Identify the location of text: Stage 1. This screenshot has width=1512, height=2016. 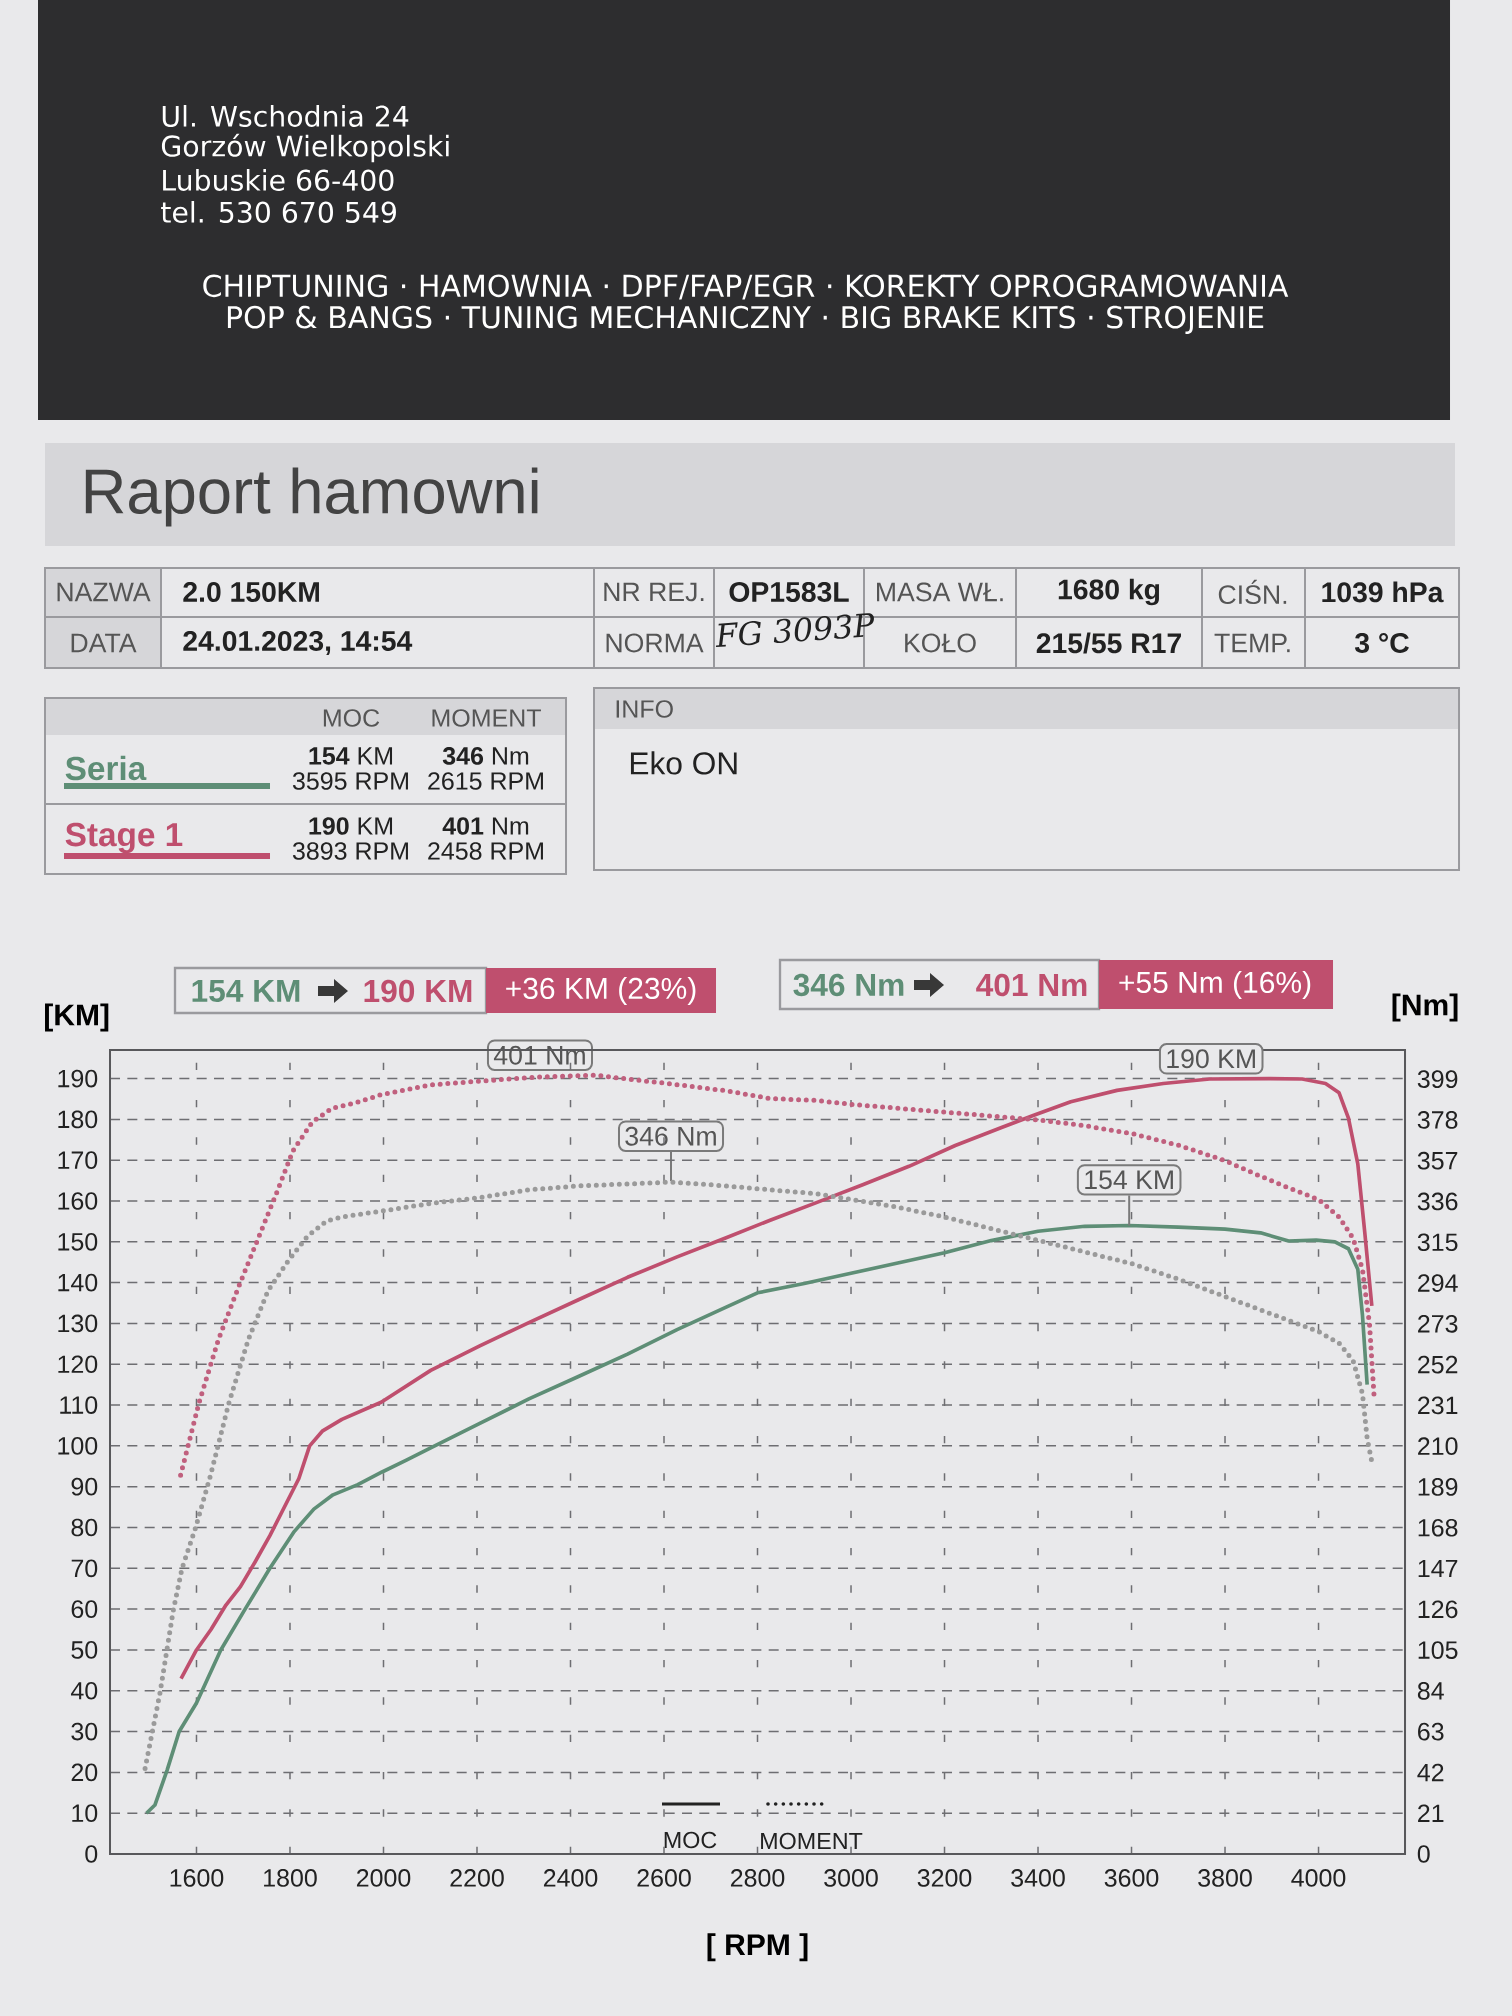
(124, 838).